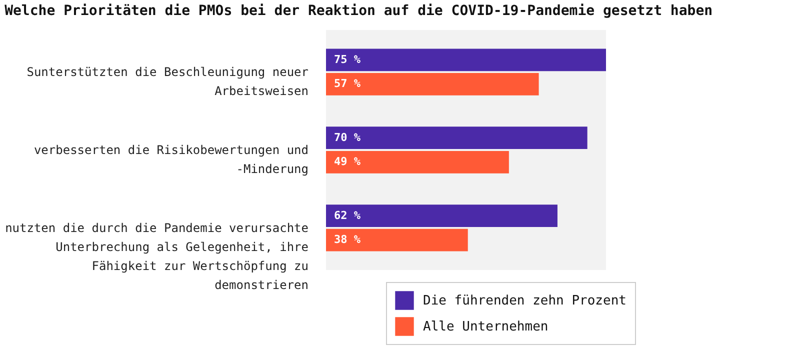 This screenshot has width=793, height=361. Describe the element at coordinates (347, 239) in the screenshot. I see `data-label: 38 %` at that location.